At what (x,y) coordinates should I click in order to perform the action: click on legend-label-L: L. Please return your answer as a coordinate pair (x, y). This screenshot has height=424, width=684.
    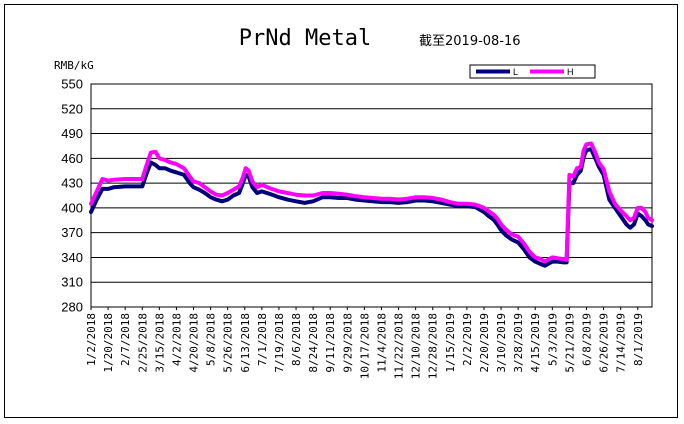
    Looking at the image, I should click on (515, 72).